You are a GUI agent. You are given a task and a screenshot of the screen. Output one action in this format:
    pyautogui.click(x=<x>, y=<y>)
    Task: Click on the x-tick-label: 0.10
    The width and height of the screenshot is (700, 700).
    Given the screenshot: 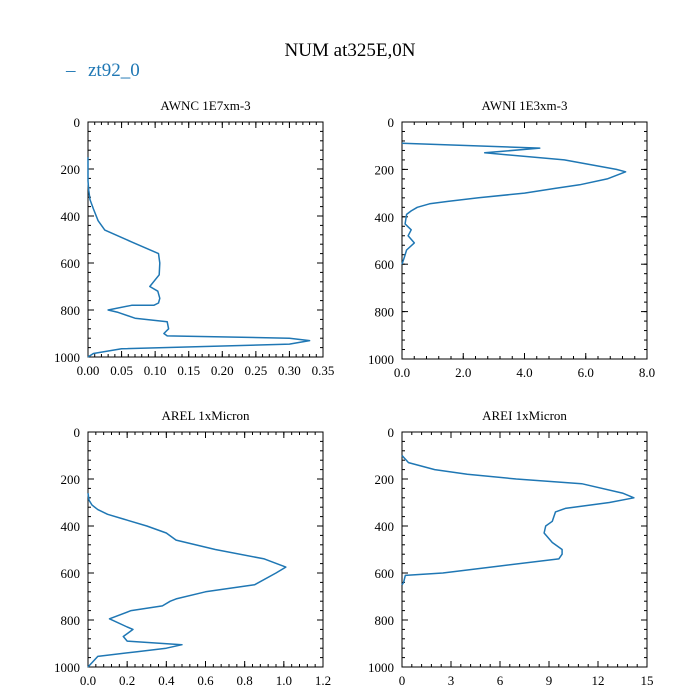 What is the action you would take?
    pyautogui.click(x=155, y=370)
    